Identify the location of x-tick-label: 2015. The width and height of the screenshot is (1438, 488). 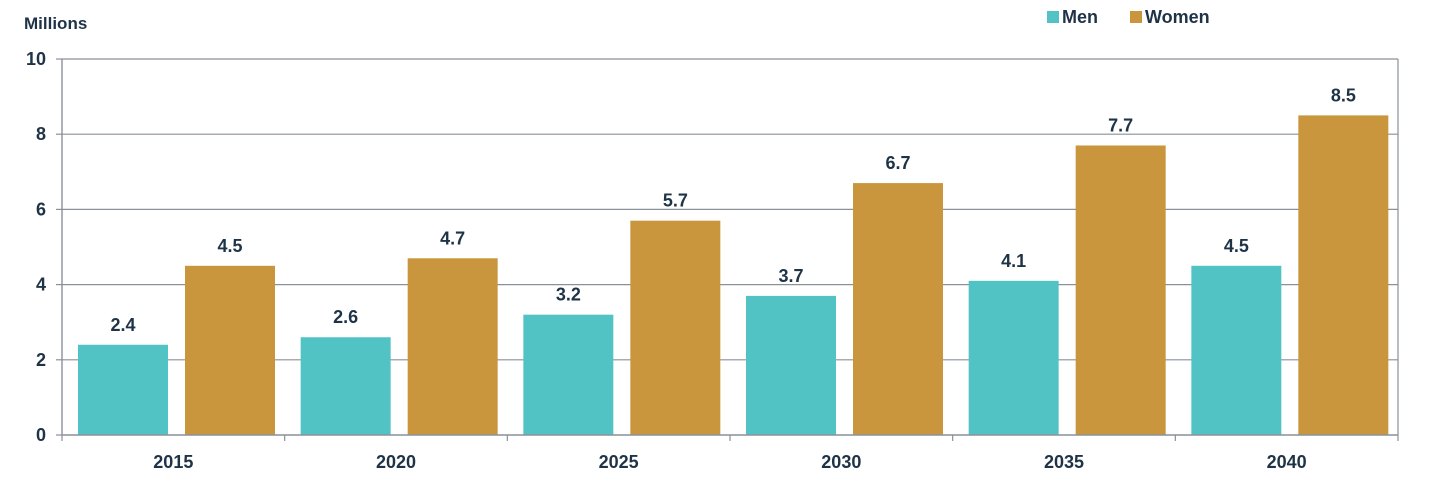
(173, 462).